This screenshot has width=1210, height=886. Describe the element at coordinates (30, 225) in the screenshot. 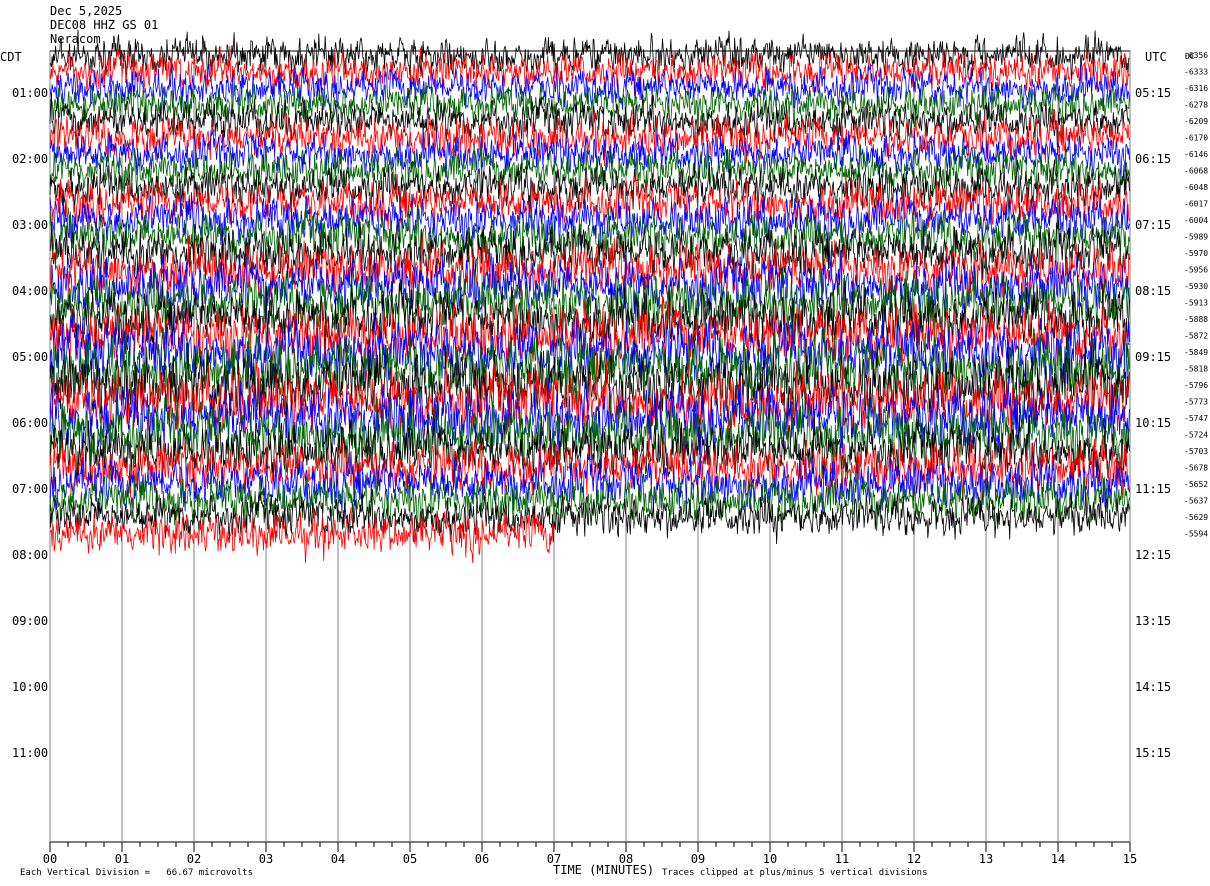

I see `left-time-label: 03:00` at that location.